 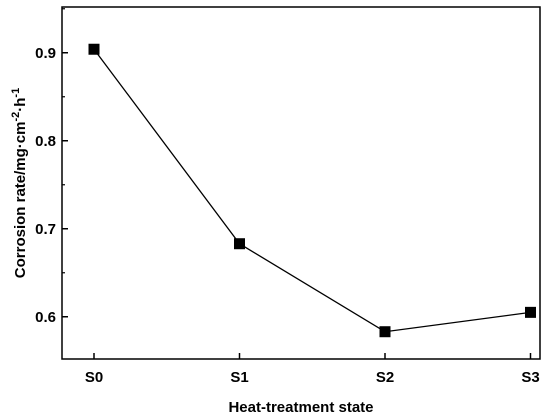 What do you see at coordinates (312, 369) in the screenshot?
I see `x-axis-ticks: S0 S1 S2 S3` at bounding box center [312, 369].